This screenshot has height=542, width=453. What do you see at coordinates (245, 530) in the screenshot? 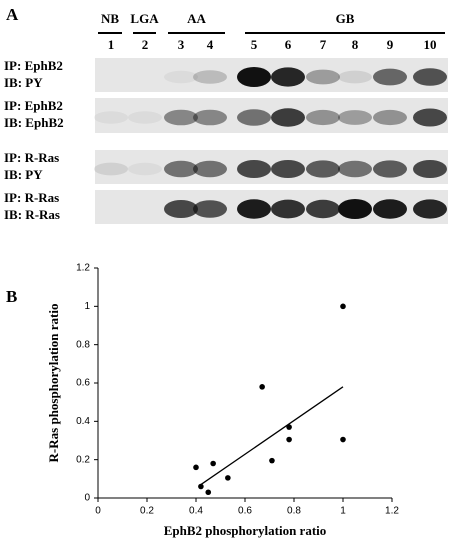
I see `x-axis-title: EphB2 phosphorylation ratio` at bounding box center [245, 530].